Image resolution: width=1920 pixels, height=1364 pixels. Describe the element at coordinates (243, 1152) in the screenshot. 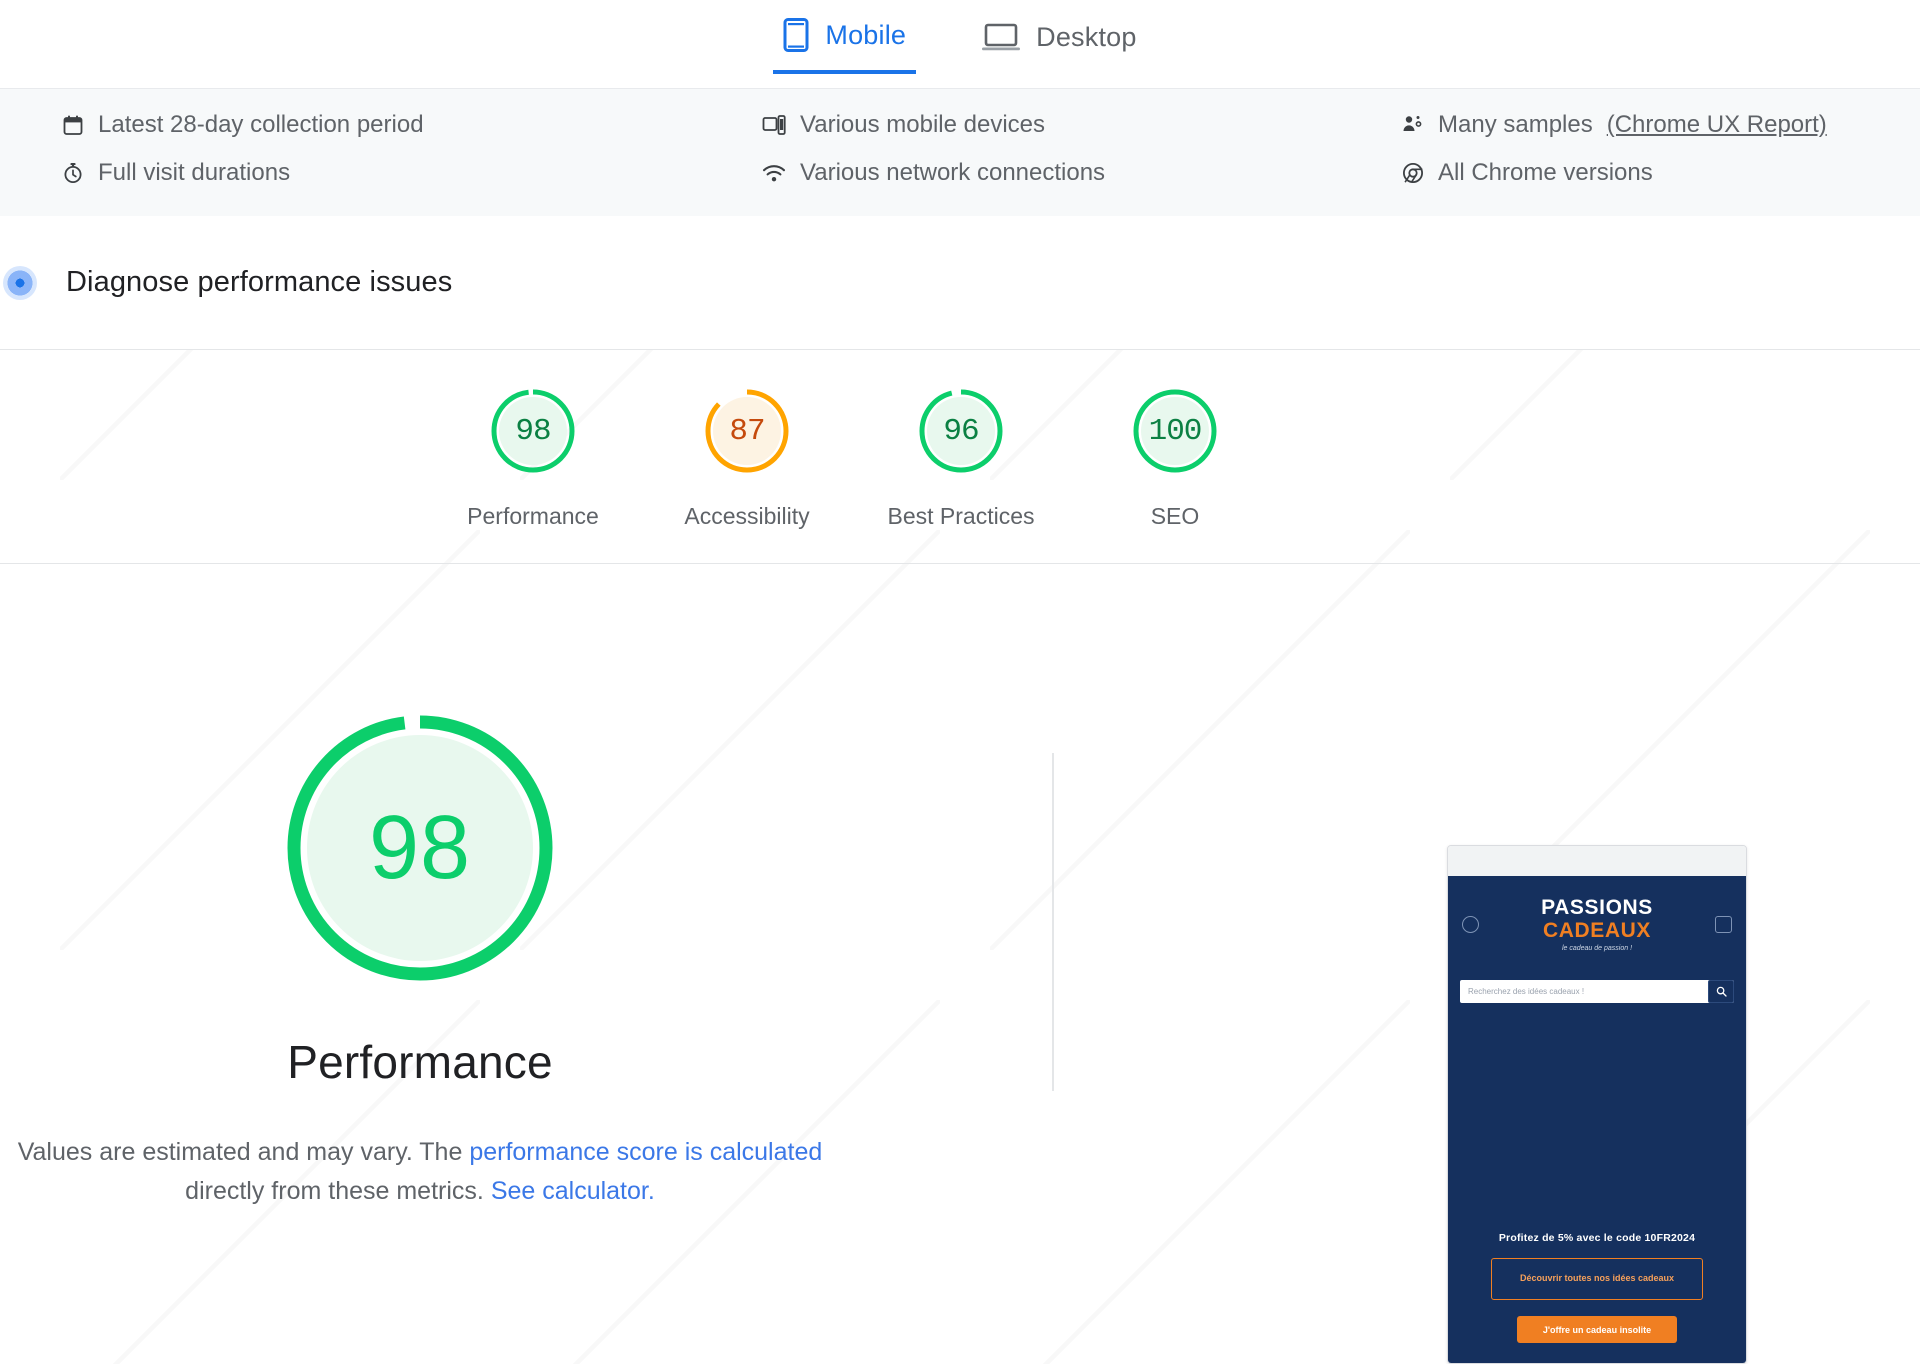

I see `description-part-1: Values are estimated and may vary. The` at that location.